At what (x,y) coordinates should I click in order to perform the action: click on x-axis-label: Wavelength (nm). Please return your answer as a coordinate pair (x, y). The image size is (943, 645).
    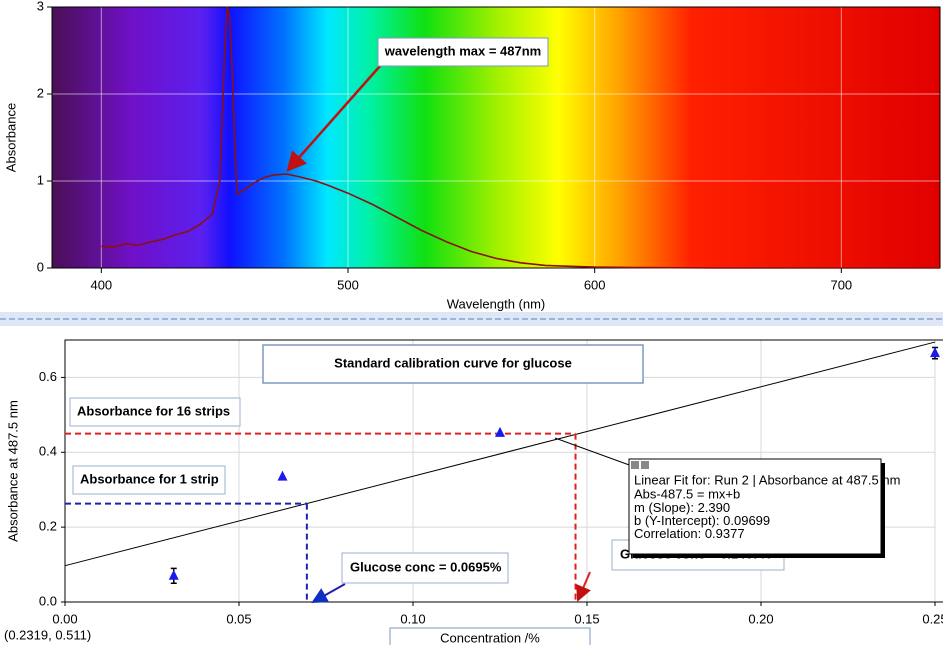
    Looking at the image, I should click on (496, 303).